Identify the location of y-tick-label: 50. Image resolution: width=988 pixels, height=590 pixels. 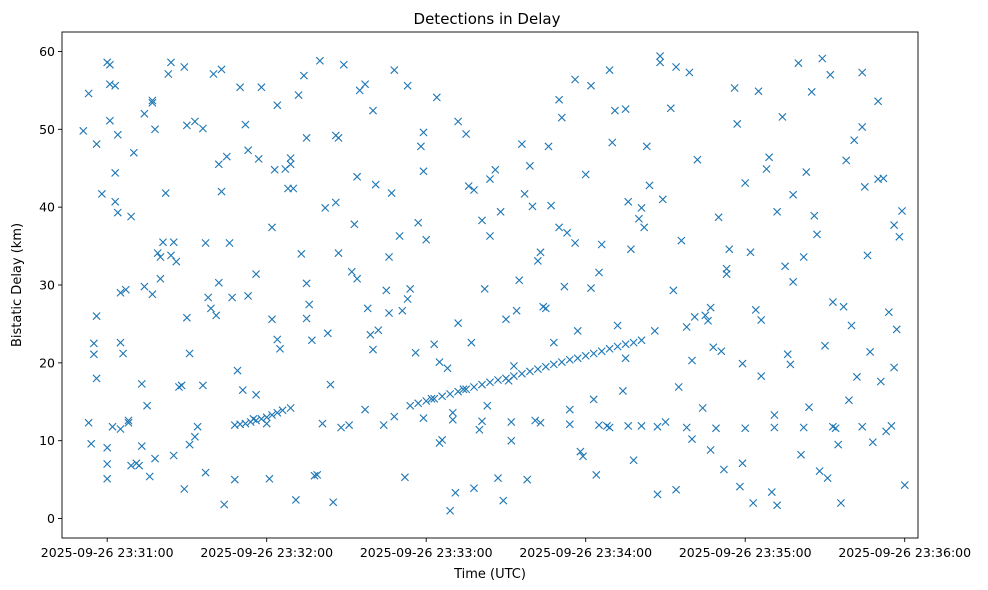
(47, 129).